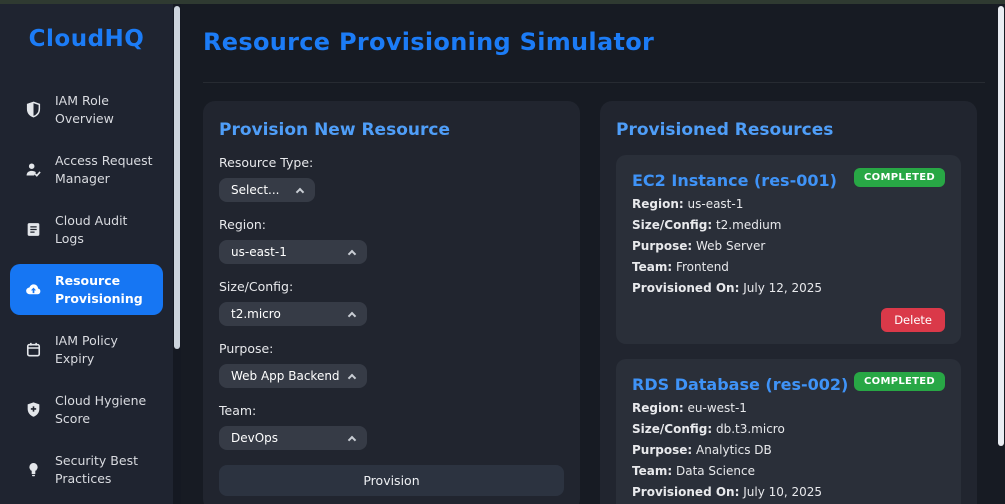 This screenshot has height=504, width=1005. What do you see at coordinates (734, 450) in the screenshot?
I see `card-field-value: Analytics DB` at bounding box center [734, 450].